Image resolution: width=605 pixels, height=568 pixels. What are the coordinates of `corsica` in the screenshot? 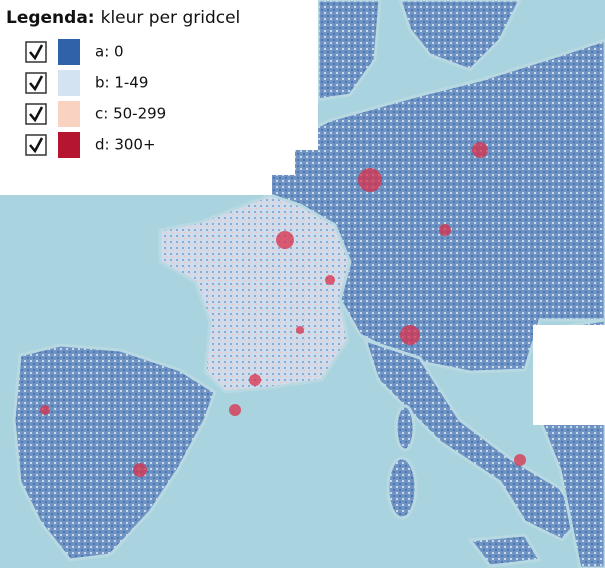 It's located at (405, 428).